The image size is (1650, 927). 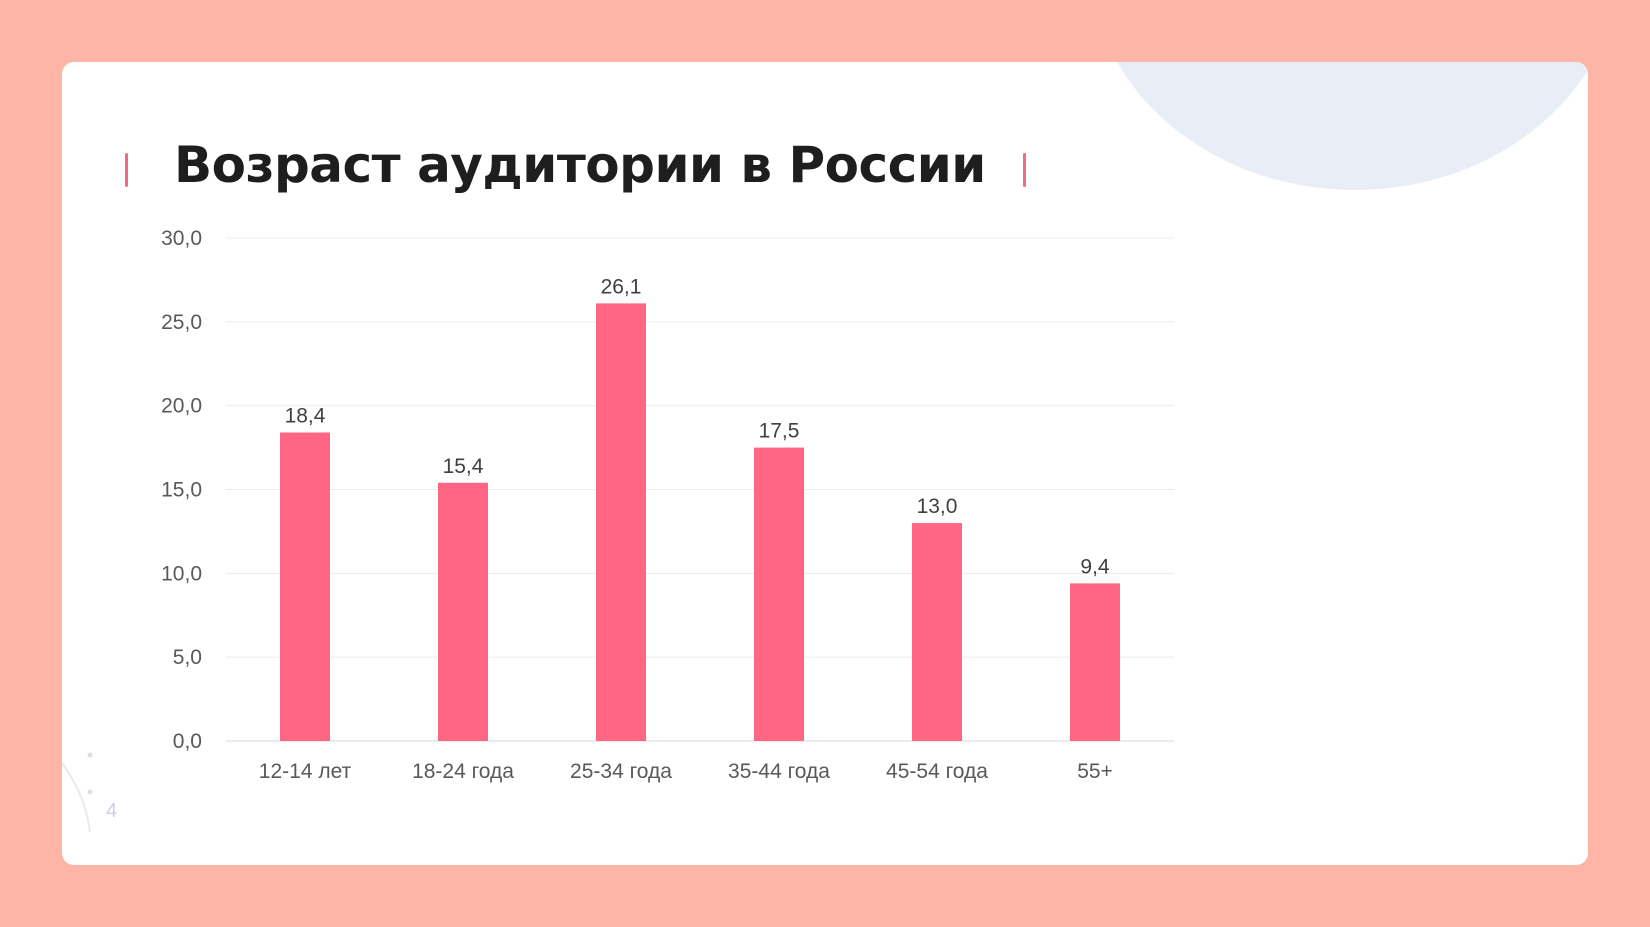 I want to click on x-category-label: 35-44 года, so click(x=779, y=771).